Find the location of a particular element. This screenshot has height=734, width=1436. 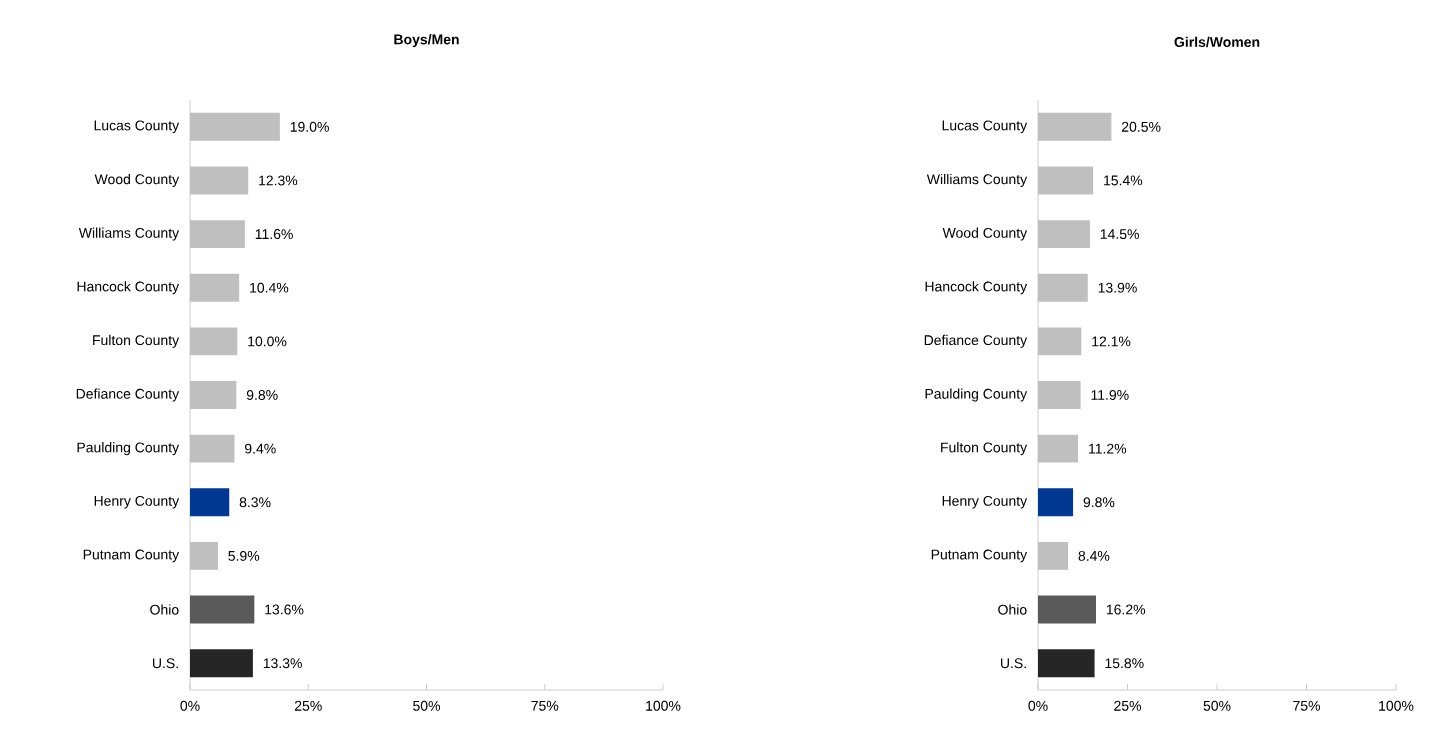

data-label: 13.3% is located at coordinates (282, 663).